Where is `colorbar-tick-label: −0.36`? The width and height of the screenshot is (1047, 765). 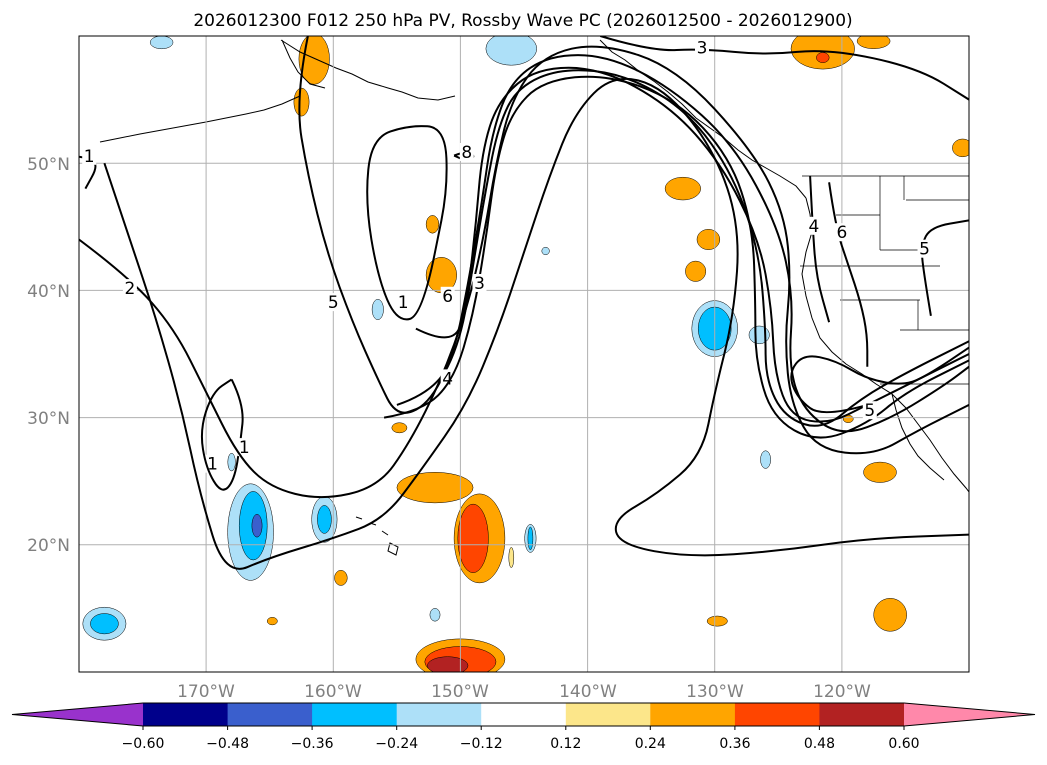
colorbar-tick-label: −0.36 is located at coordinates (312, 744).